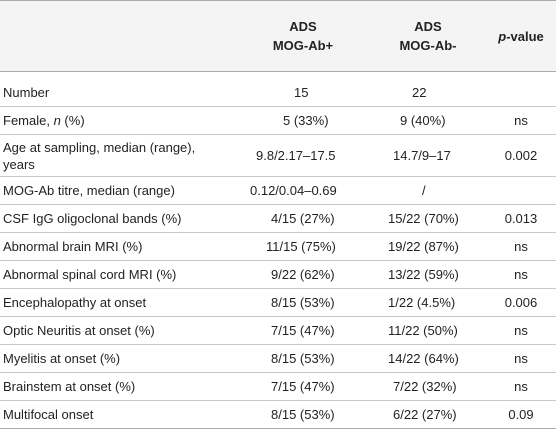 The height and width of the screenshot is (429, 556). What do you see at coordinates (303, 26) in the screenshot?
I see `header-col1-line1: ADS` at bounding box center [303, 26].